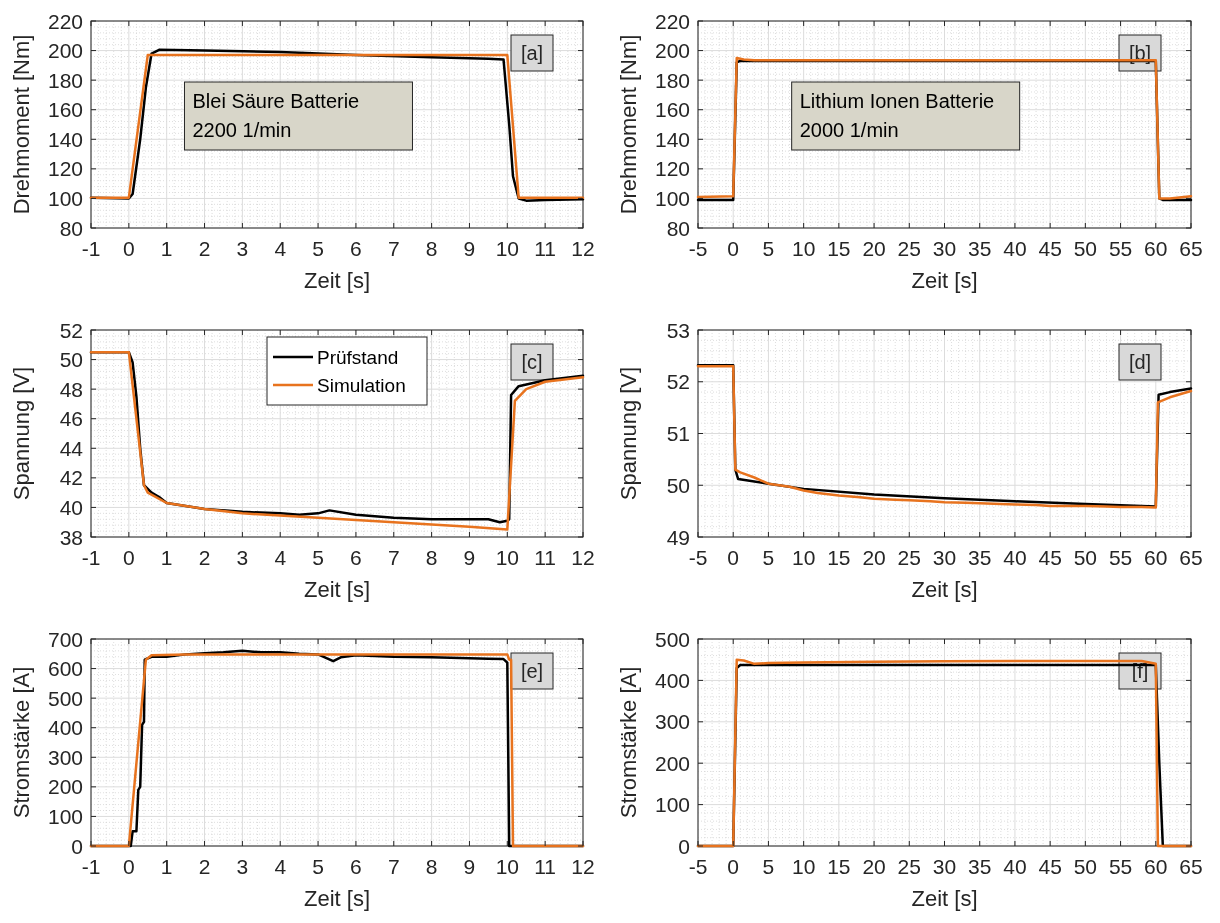 The width and height of the screenshot is (1220, 923). Describe the element at coordinates (583, 557) in the screenshot. I see `x-tick-label: 12` at that location.